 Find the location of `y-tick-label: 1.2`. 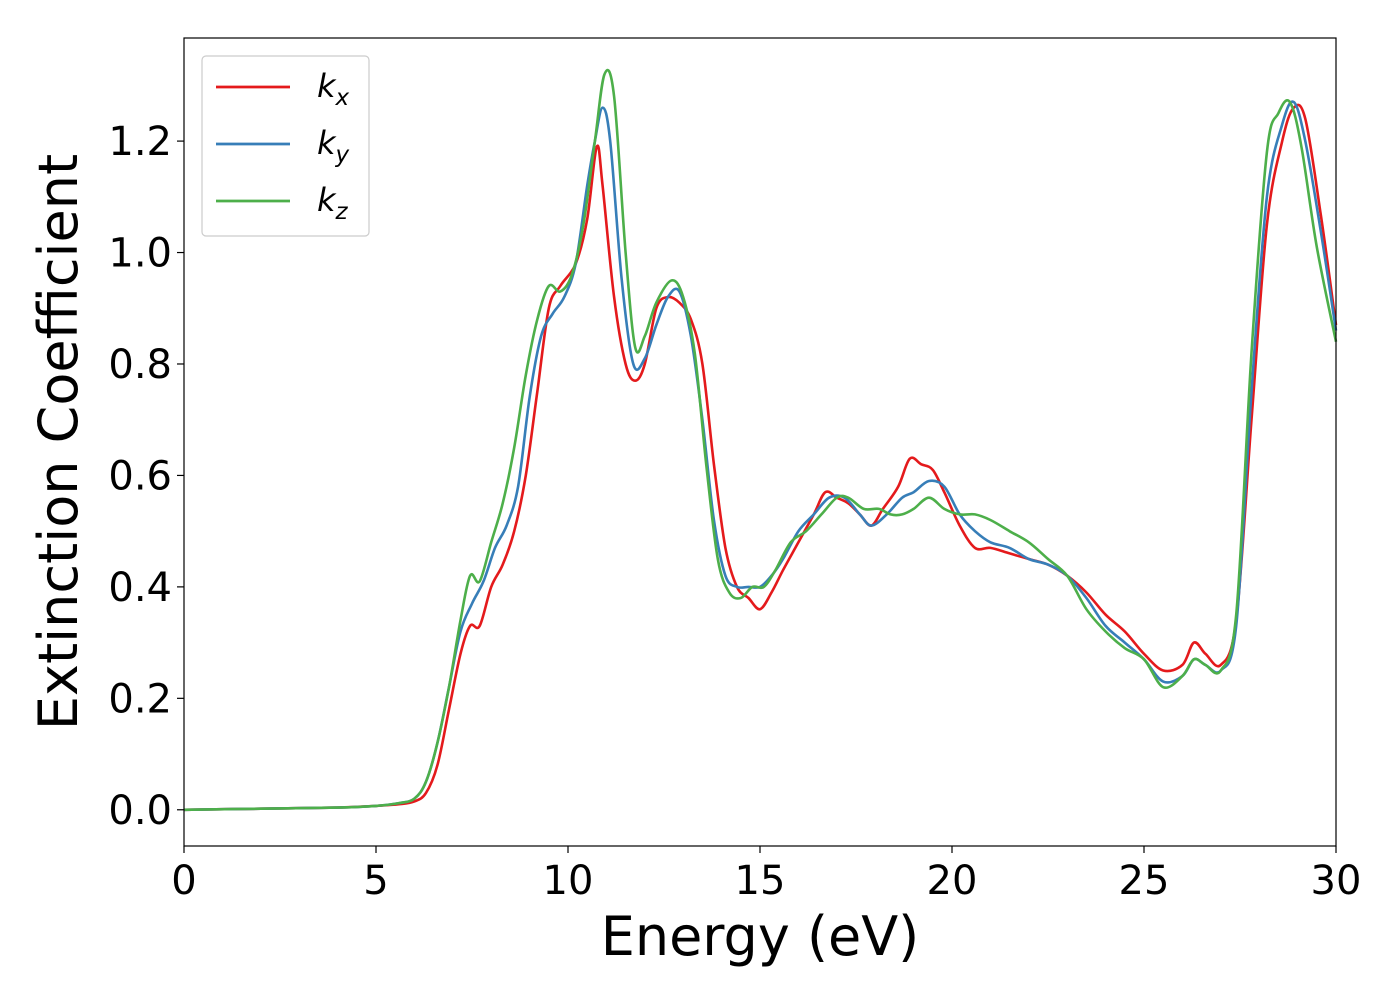

y-tick-label: 1.2 is located at coordinates (140, 142).